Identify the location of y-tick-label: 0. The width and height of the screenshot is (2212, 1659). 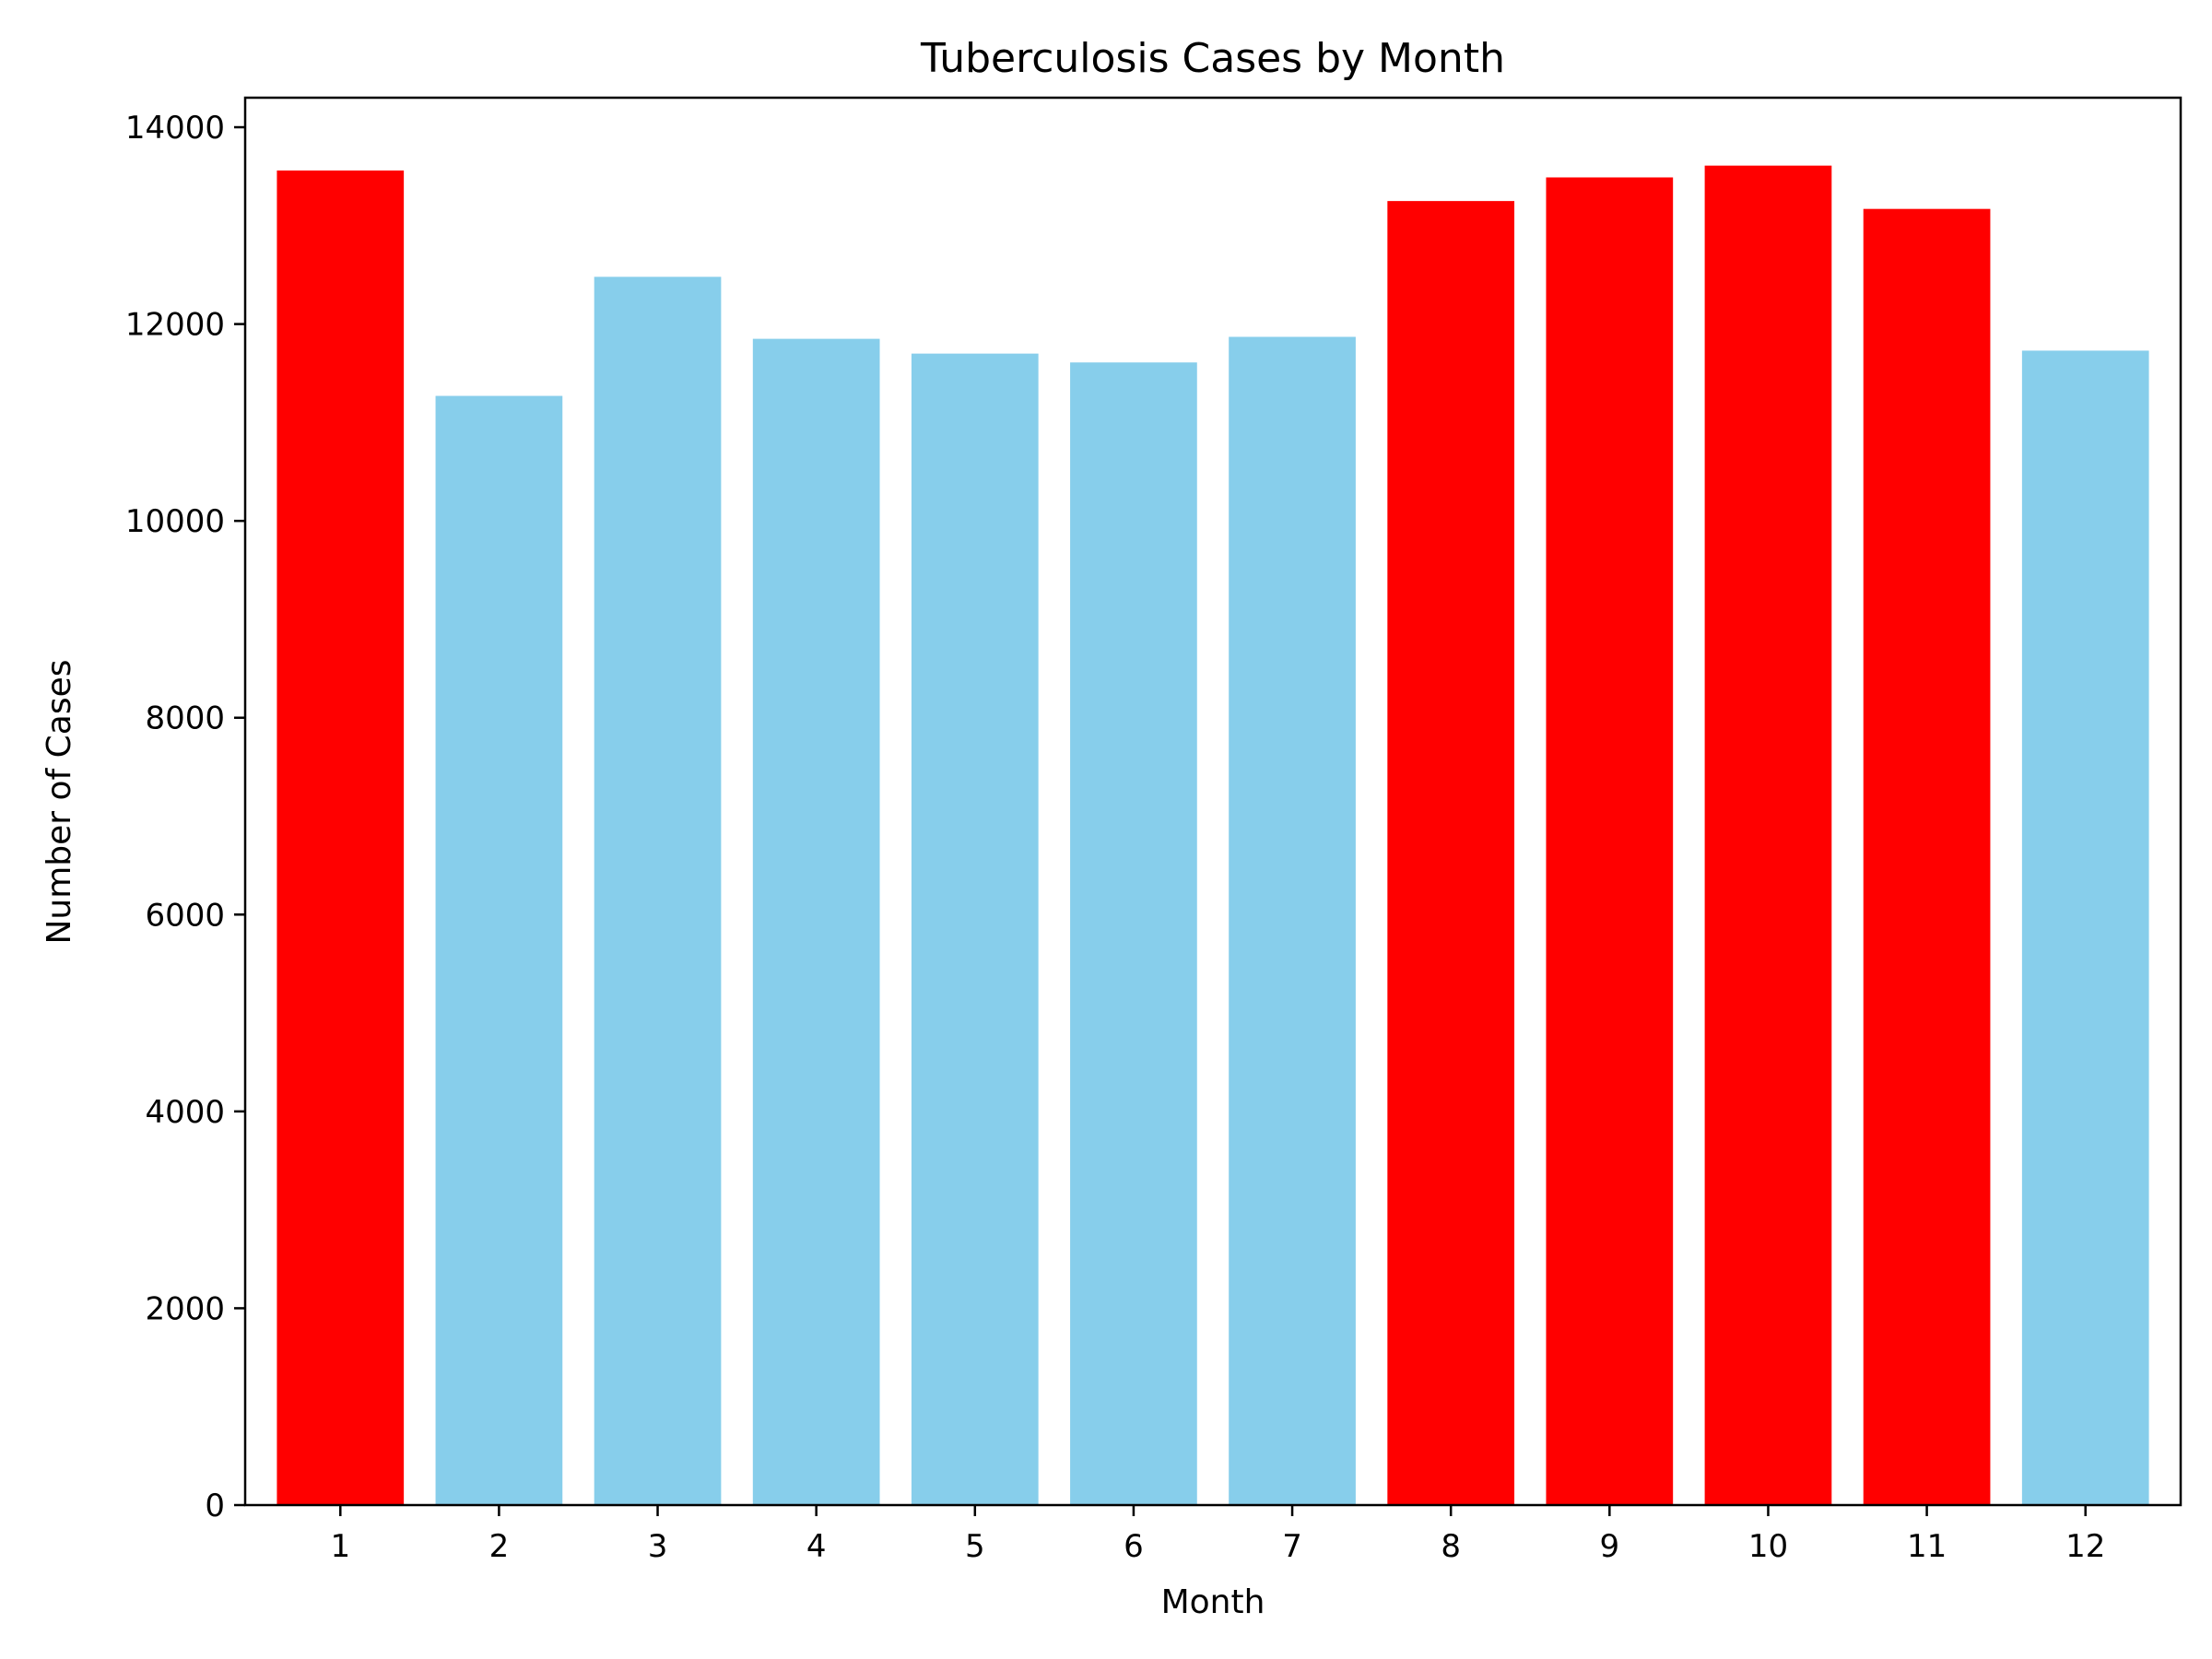
(215, 1506).